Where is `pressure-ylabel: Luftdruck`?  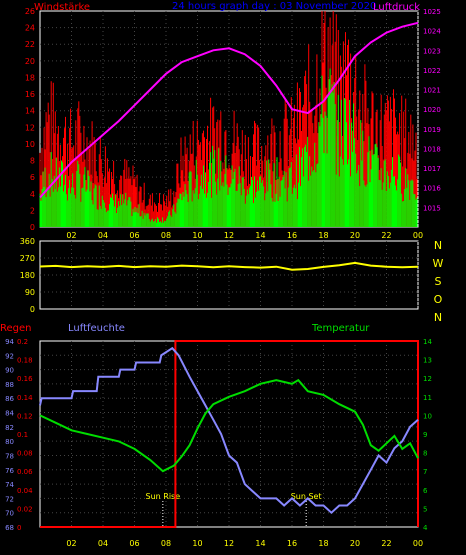
pressure-ylabel: Luftdruck is located at coordinates (396, 7).